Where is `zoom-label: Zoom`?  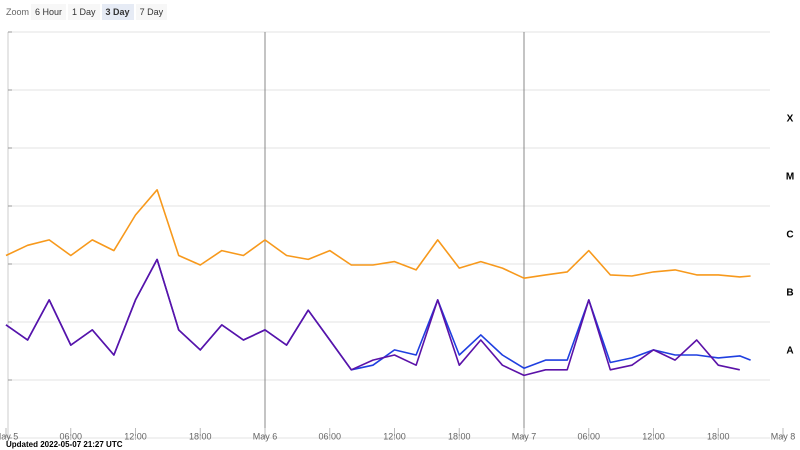 zoom-label: Zoom is located at coordinates (18, 12).